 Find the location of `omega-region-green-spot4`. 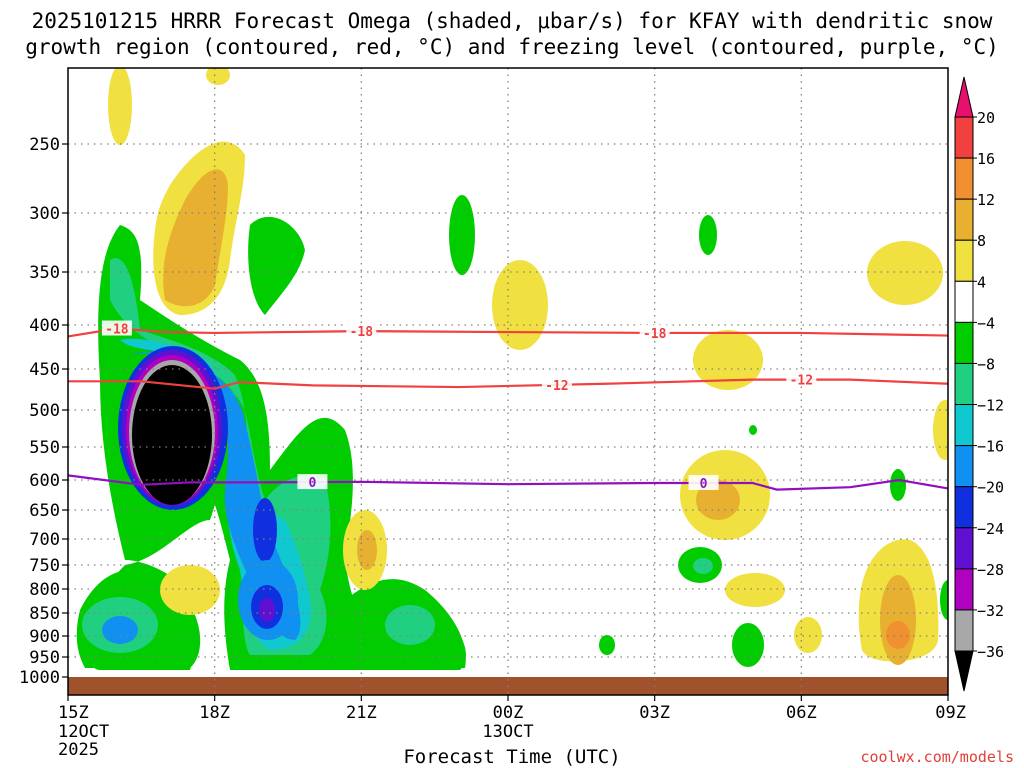

omega-region-green-spot4 is located at coordinates (748, 645).